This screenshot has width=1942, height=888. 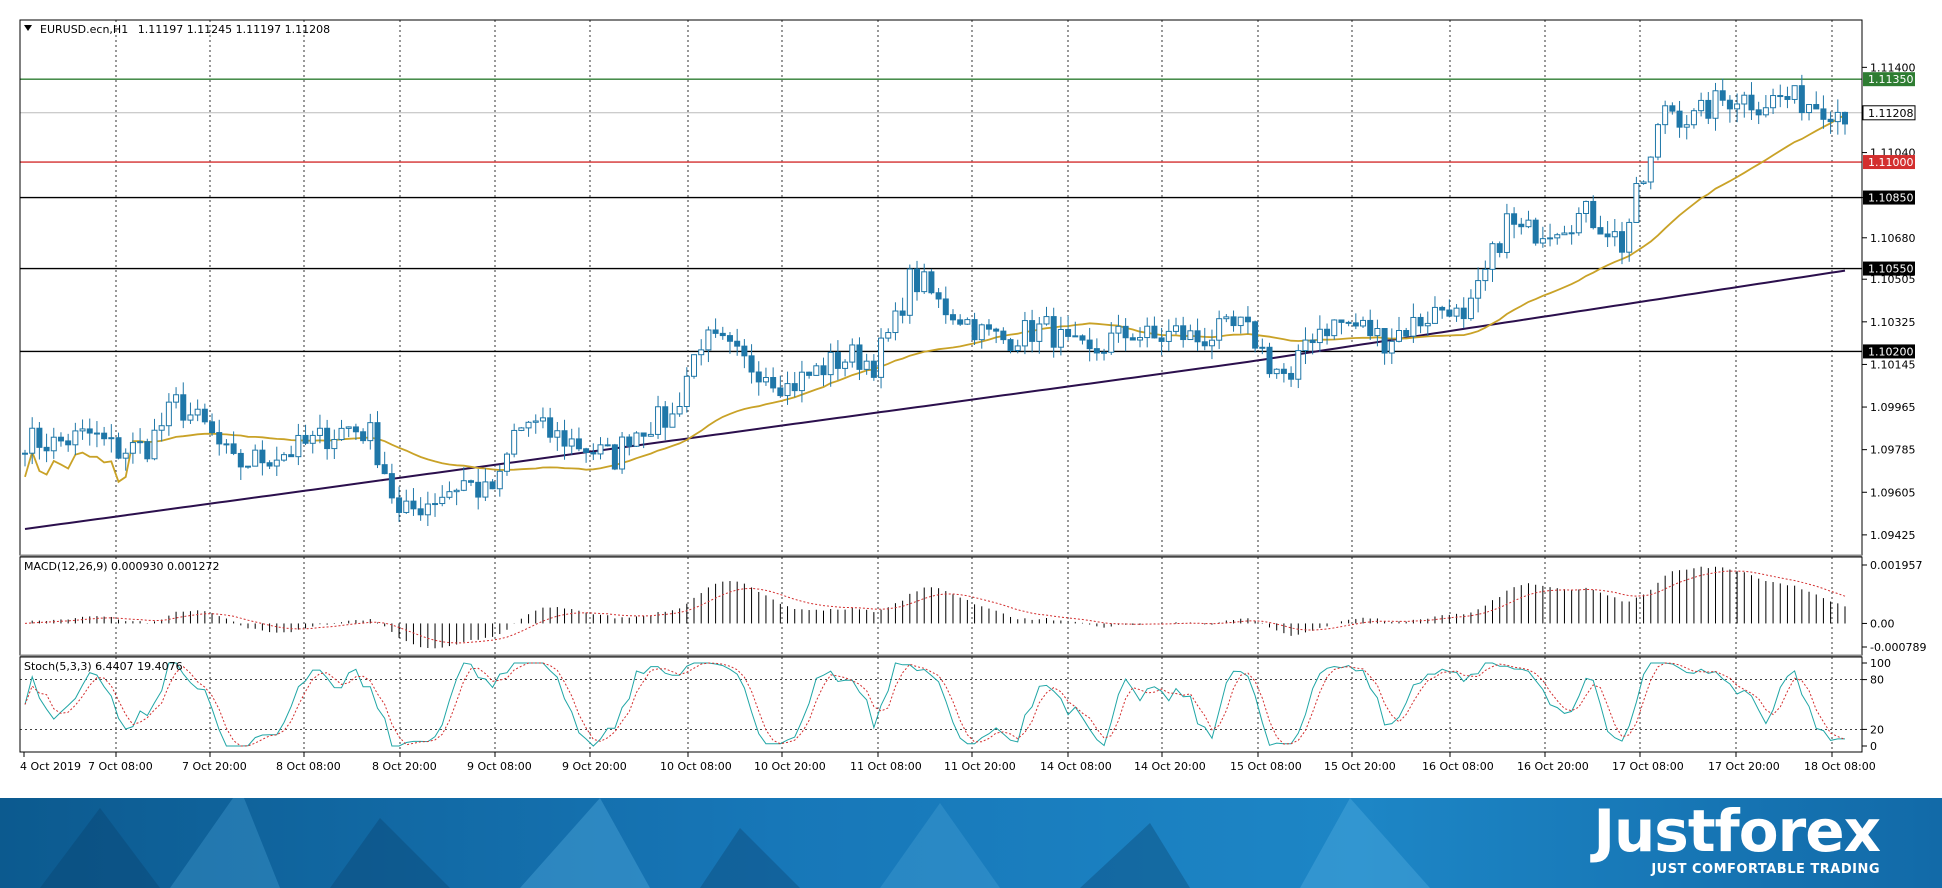 I want to click on y-tick-label: 1.10680, so click(x=1893, y=238).